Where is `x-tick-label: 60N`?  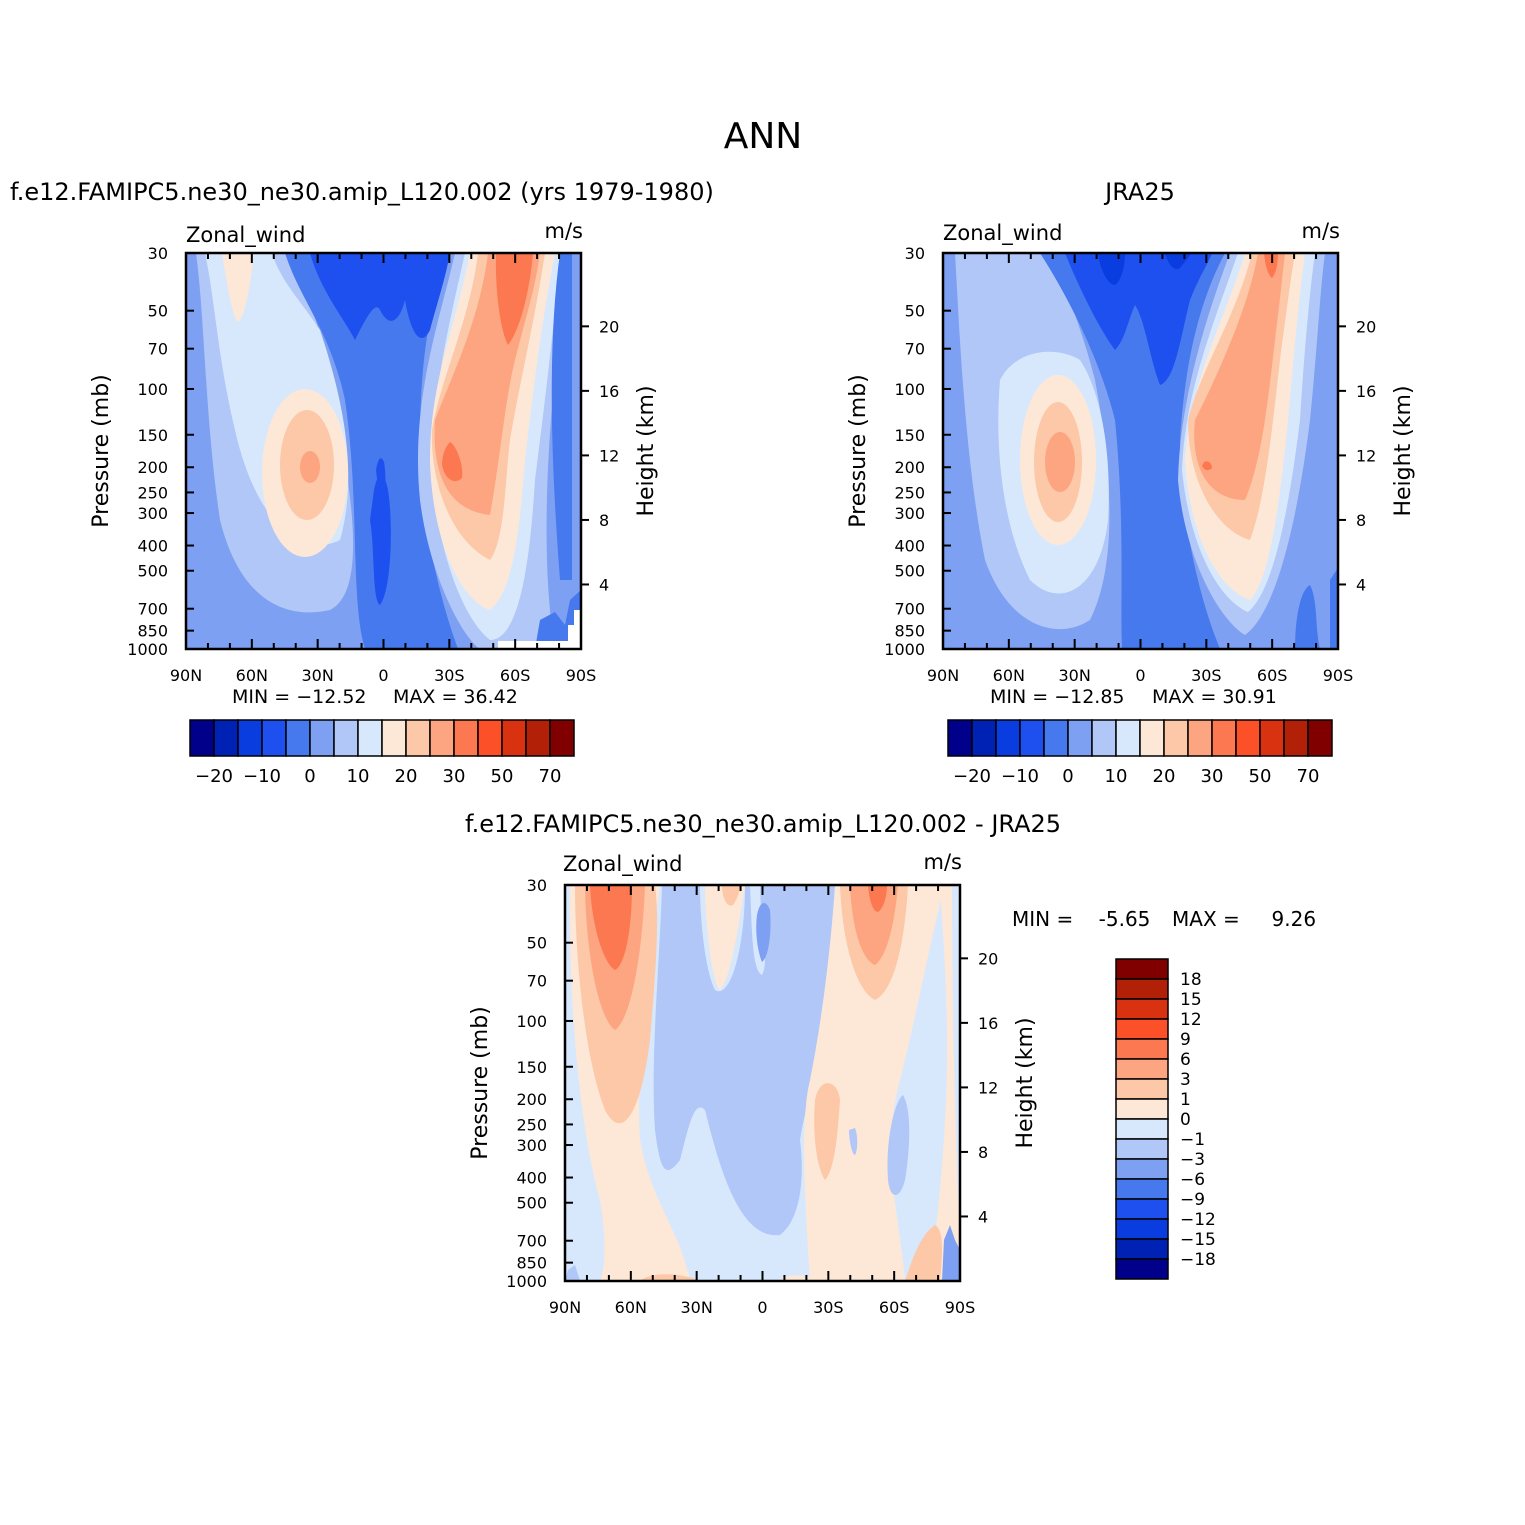 x-tick-label: 60N is located at coordinates (1009, 675).